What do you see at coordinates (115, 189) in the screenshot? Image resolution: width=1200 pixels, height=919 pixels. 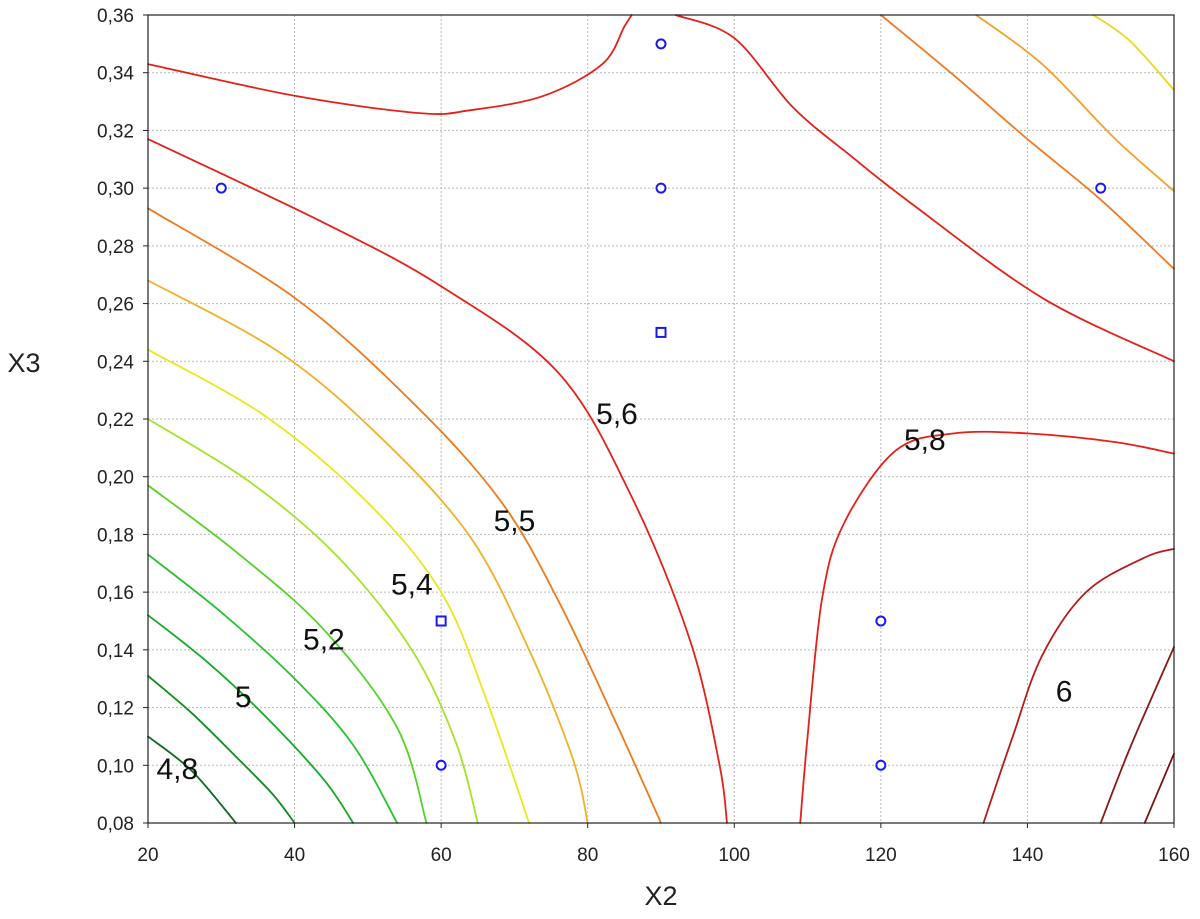 I see `y-tick-label: 0,30` at bounding box center [115, 189].